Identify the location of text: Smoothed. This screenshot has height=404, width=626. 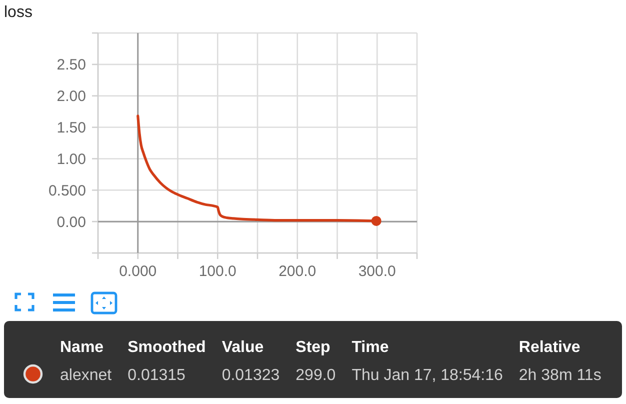
(167, 347).